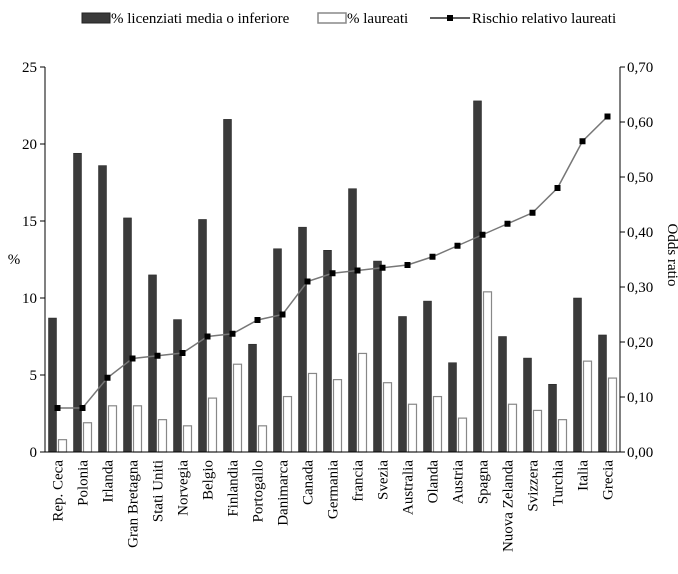  Describe the element at coordinates (409, 487) in the screenshot. I see `category-label: Australia` at that location.